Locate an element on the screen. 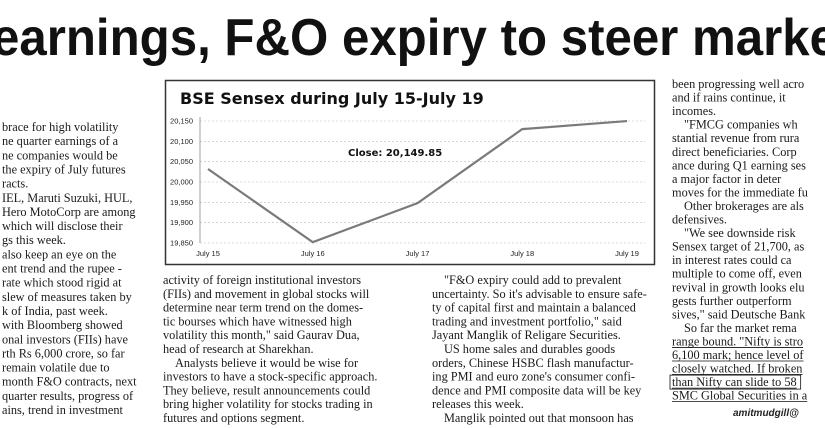  column-line: gs this week. is located at coordinates (34, 240).